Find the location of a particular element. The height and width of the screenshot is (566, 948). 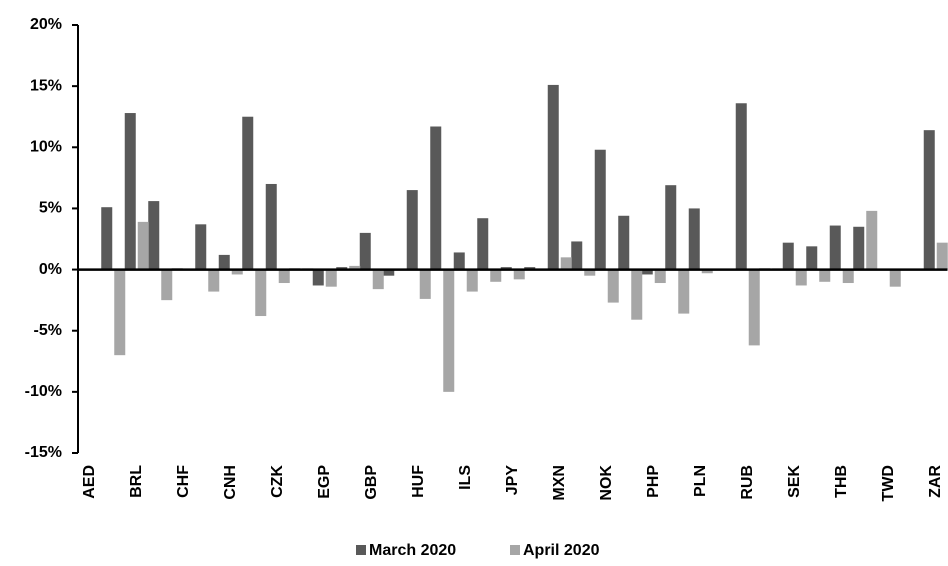

x-tick-label: JPY is located at coordinates (512, 480).